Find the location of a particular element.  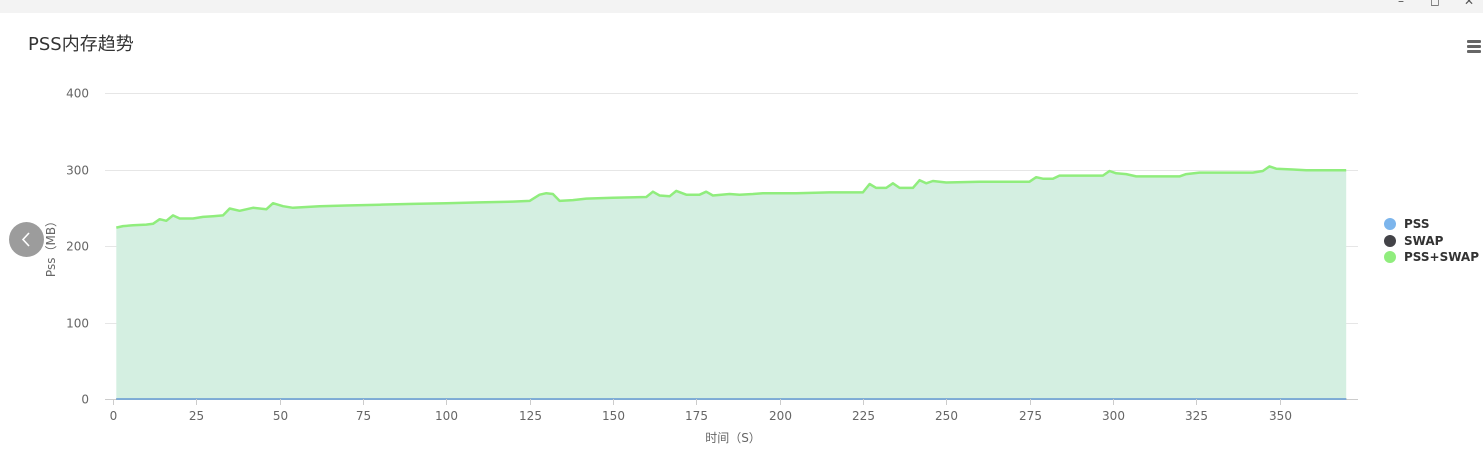

x-tick-label: 75 is located at coordinates (363, 416).